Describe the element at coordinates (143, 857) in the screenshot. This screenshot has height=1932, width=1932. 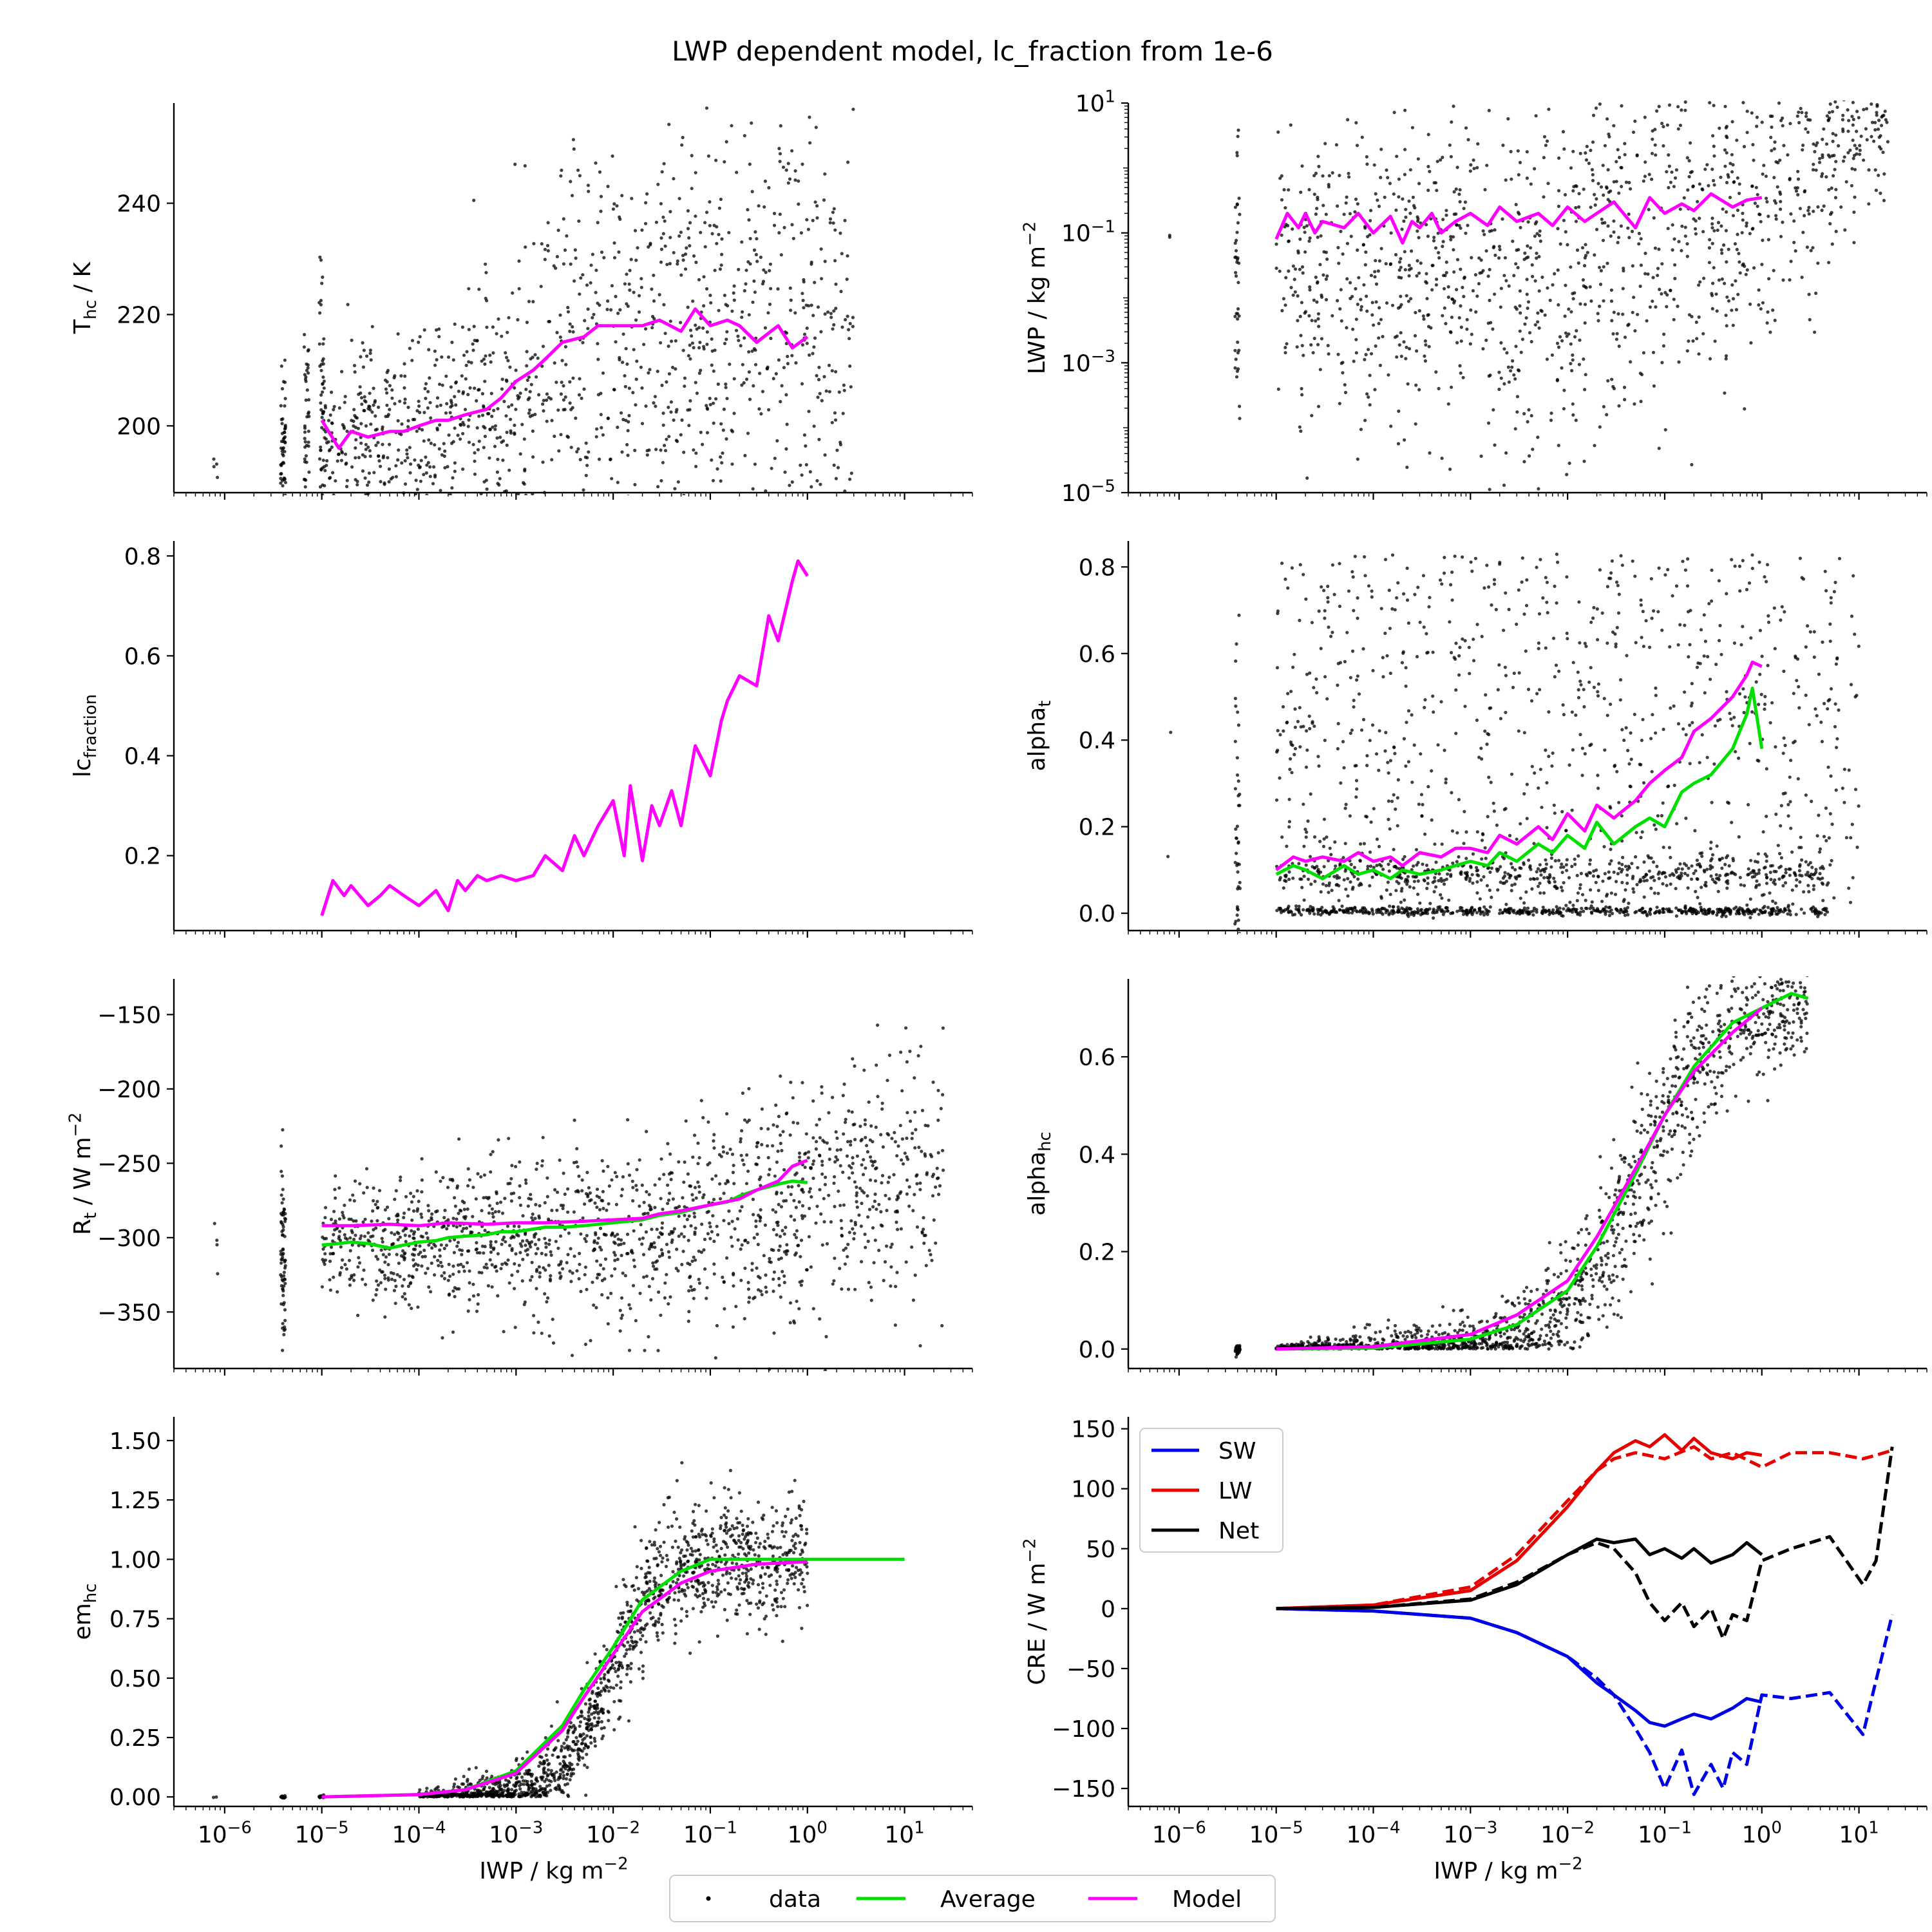
I see `y-tick-label: 0.2` at that location.